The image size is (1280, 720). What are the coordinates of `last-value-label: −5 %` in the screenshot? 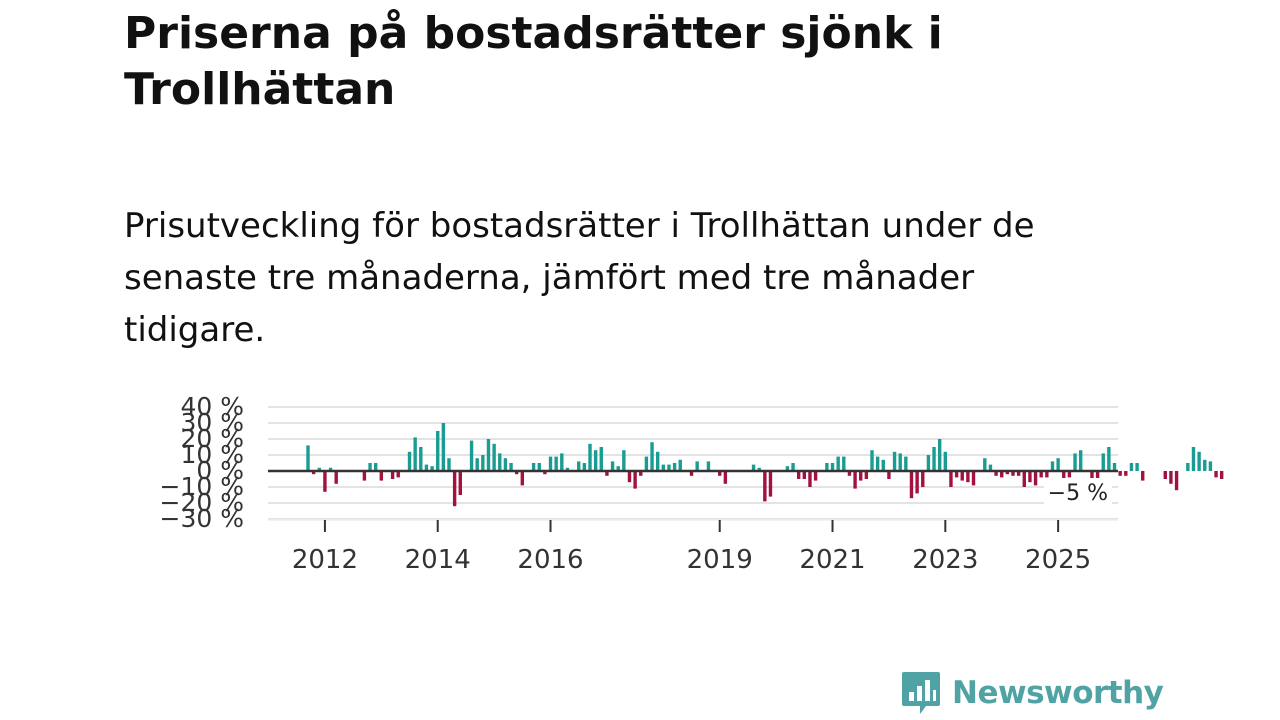 It's located at (1078, 493).